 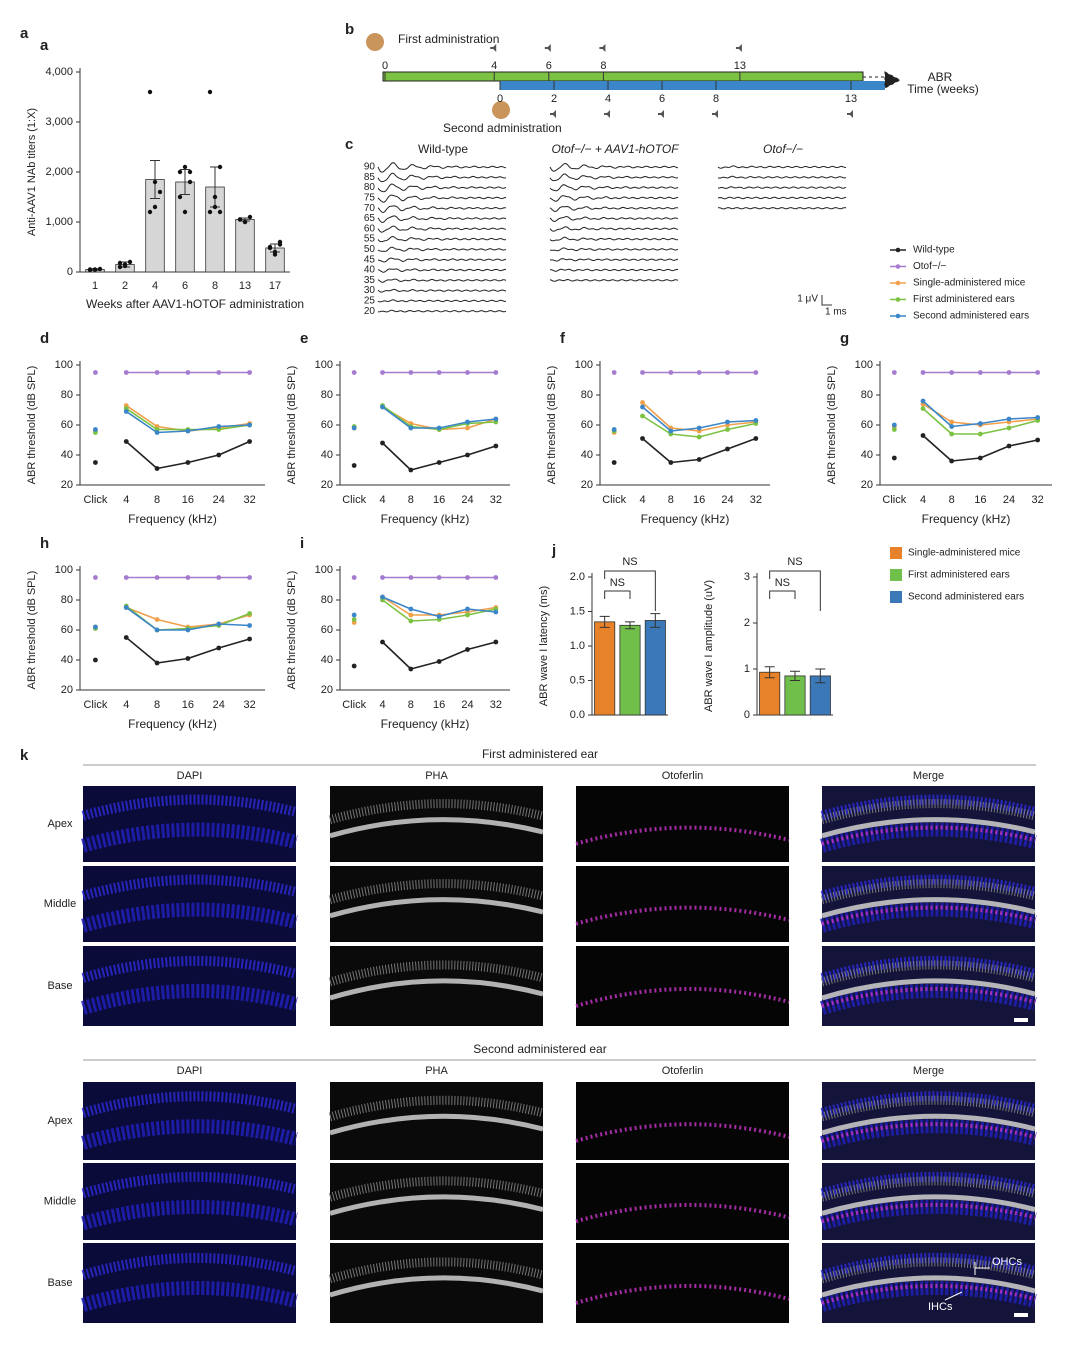 I want to click on x-axis-label: Weeks after AAV1-hOTOF administration, so click(x=195, y=304).